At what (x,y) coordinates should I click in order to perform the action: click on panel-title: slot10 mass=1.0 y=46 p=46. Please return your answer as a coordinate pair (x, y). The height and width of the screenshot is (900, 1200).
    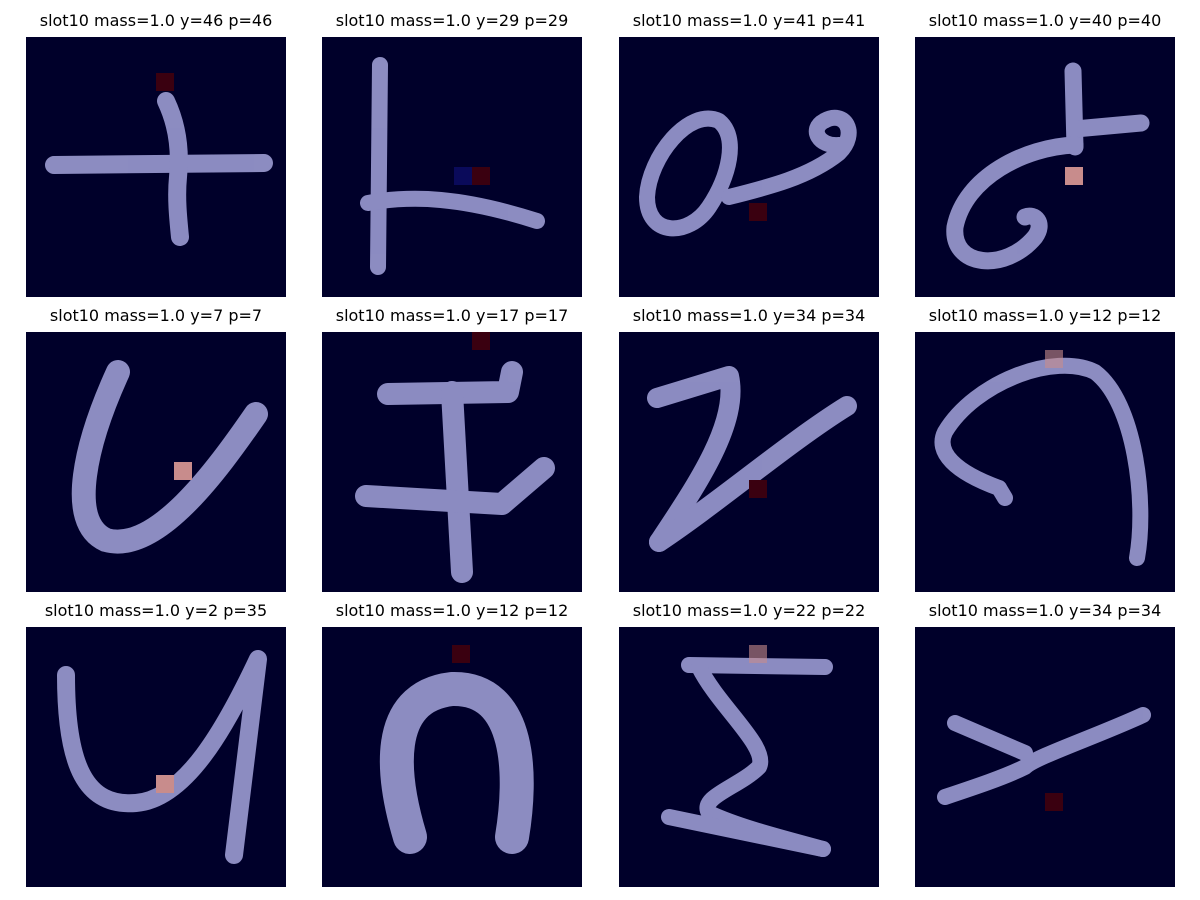
    Looking at the image, I should click on (156, 20).